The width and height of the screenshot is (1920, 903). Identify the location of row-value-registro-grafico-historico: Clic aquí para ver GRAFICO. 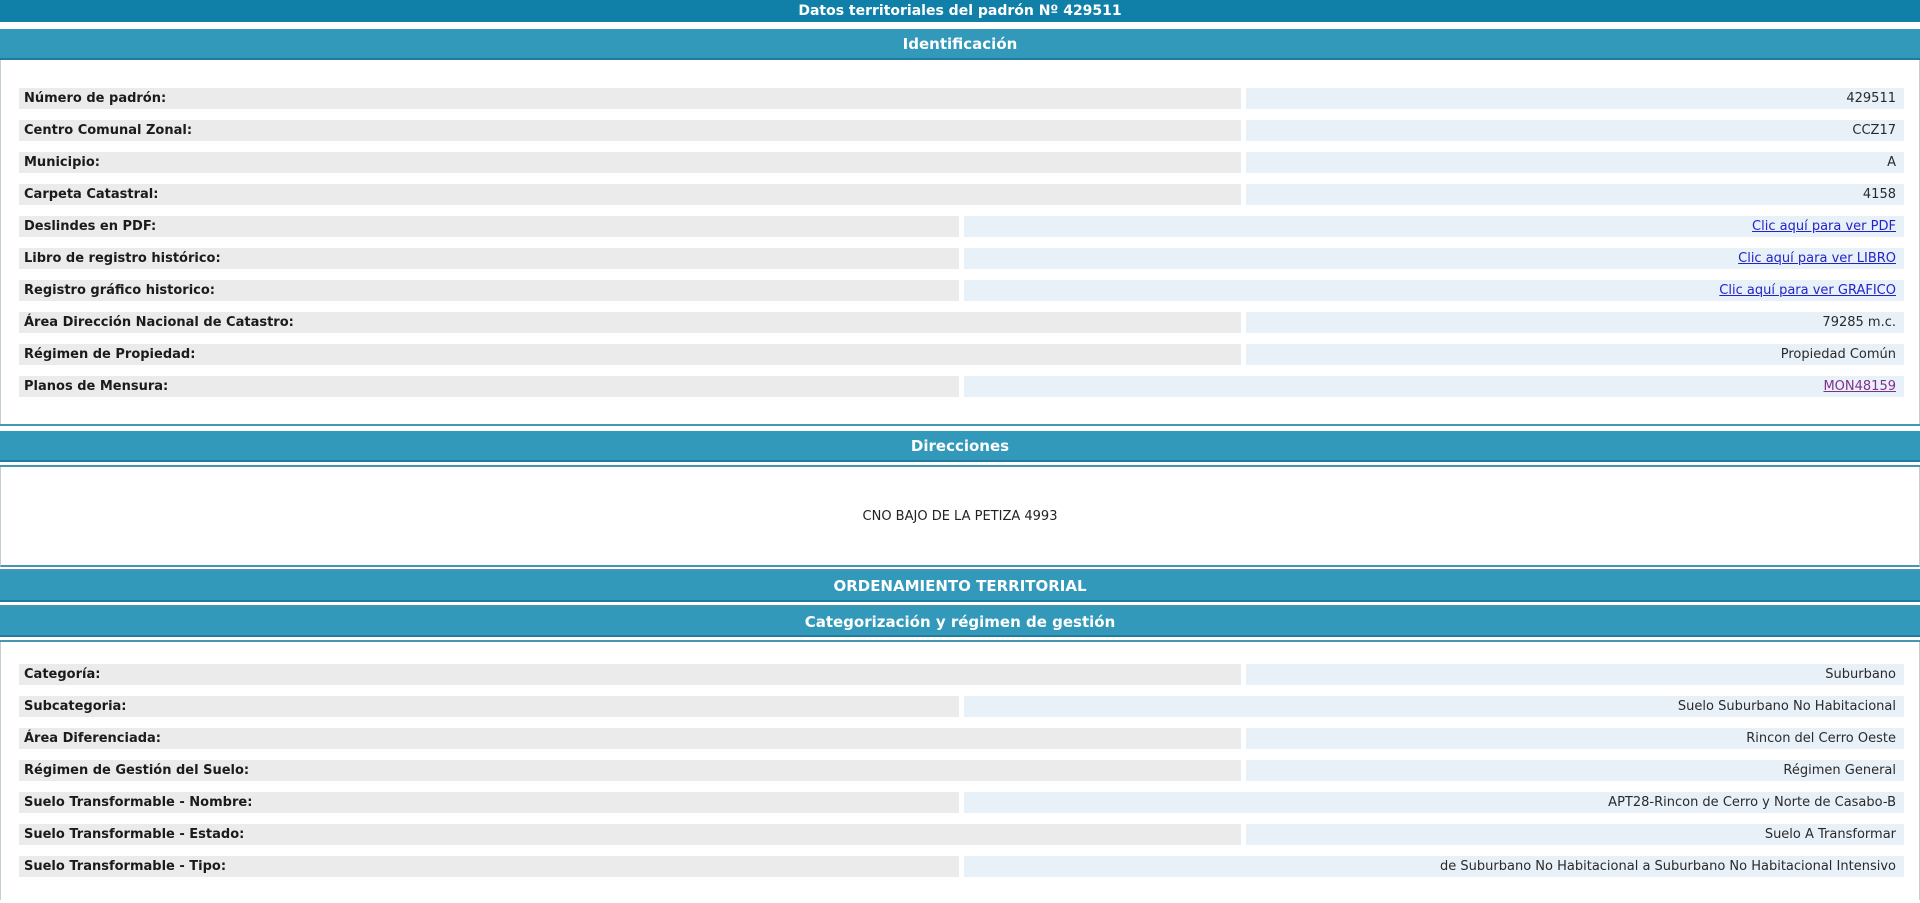
(1434, 290).